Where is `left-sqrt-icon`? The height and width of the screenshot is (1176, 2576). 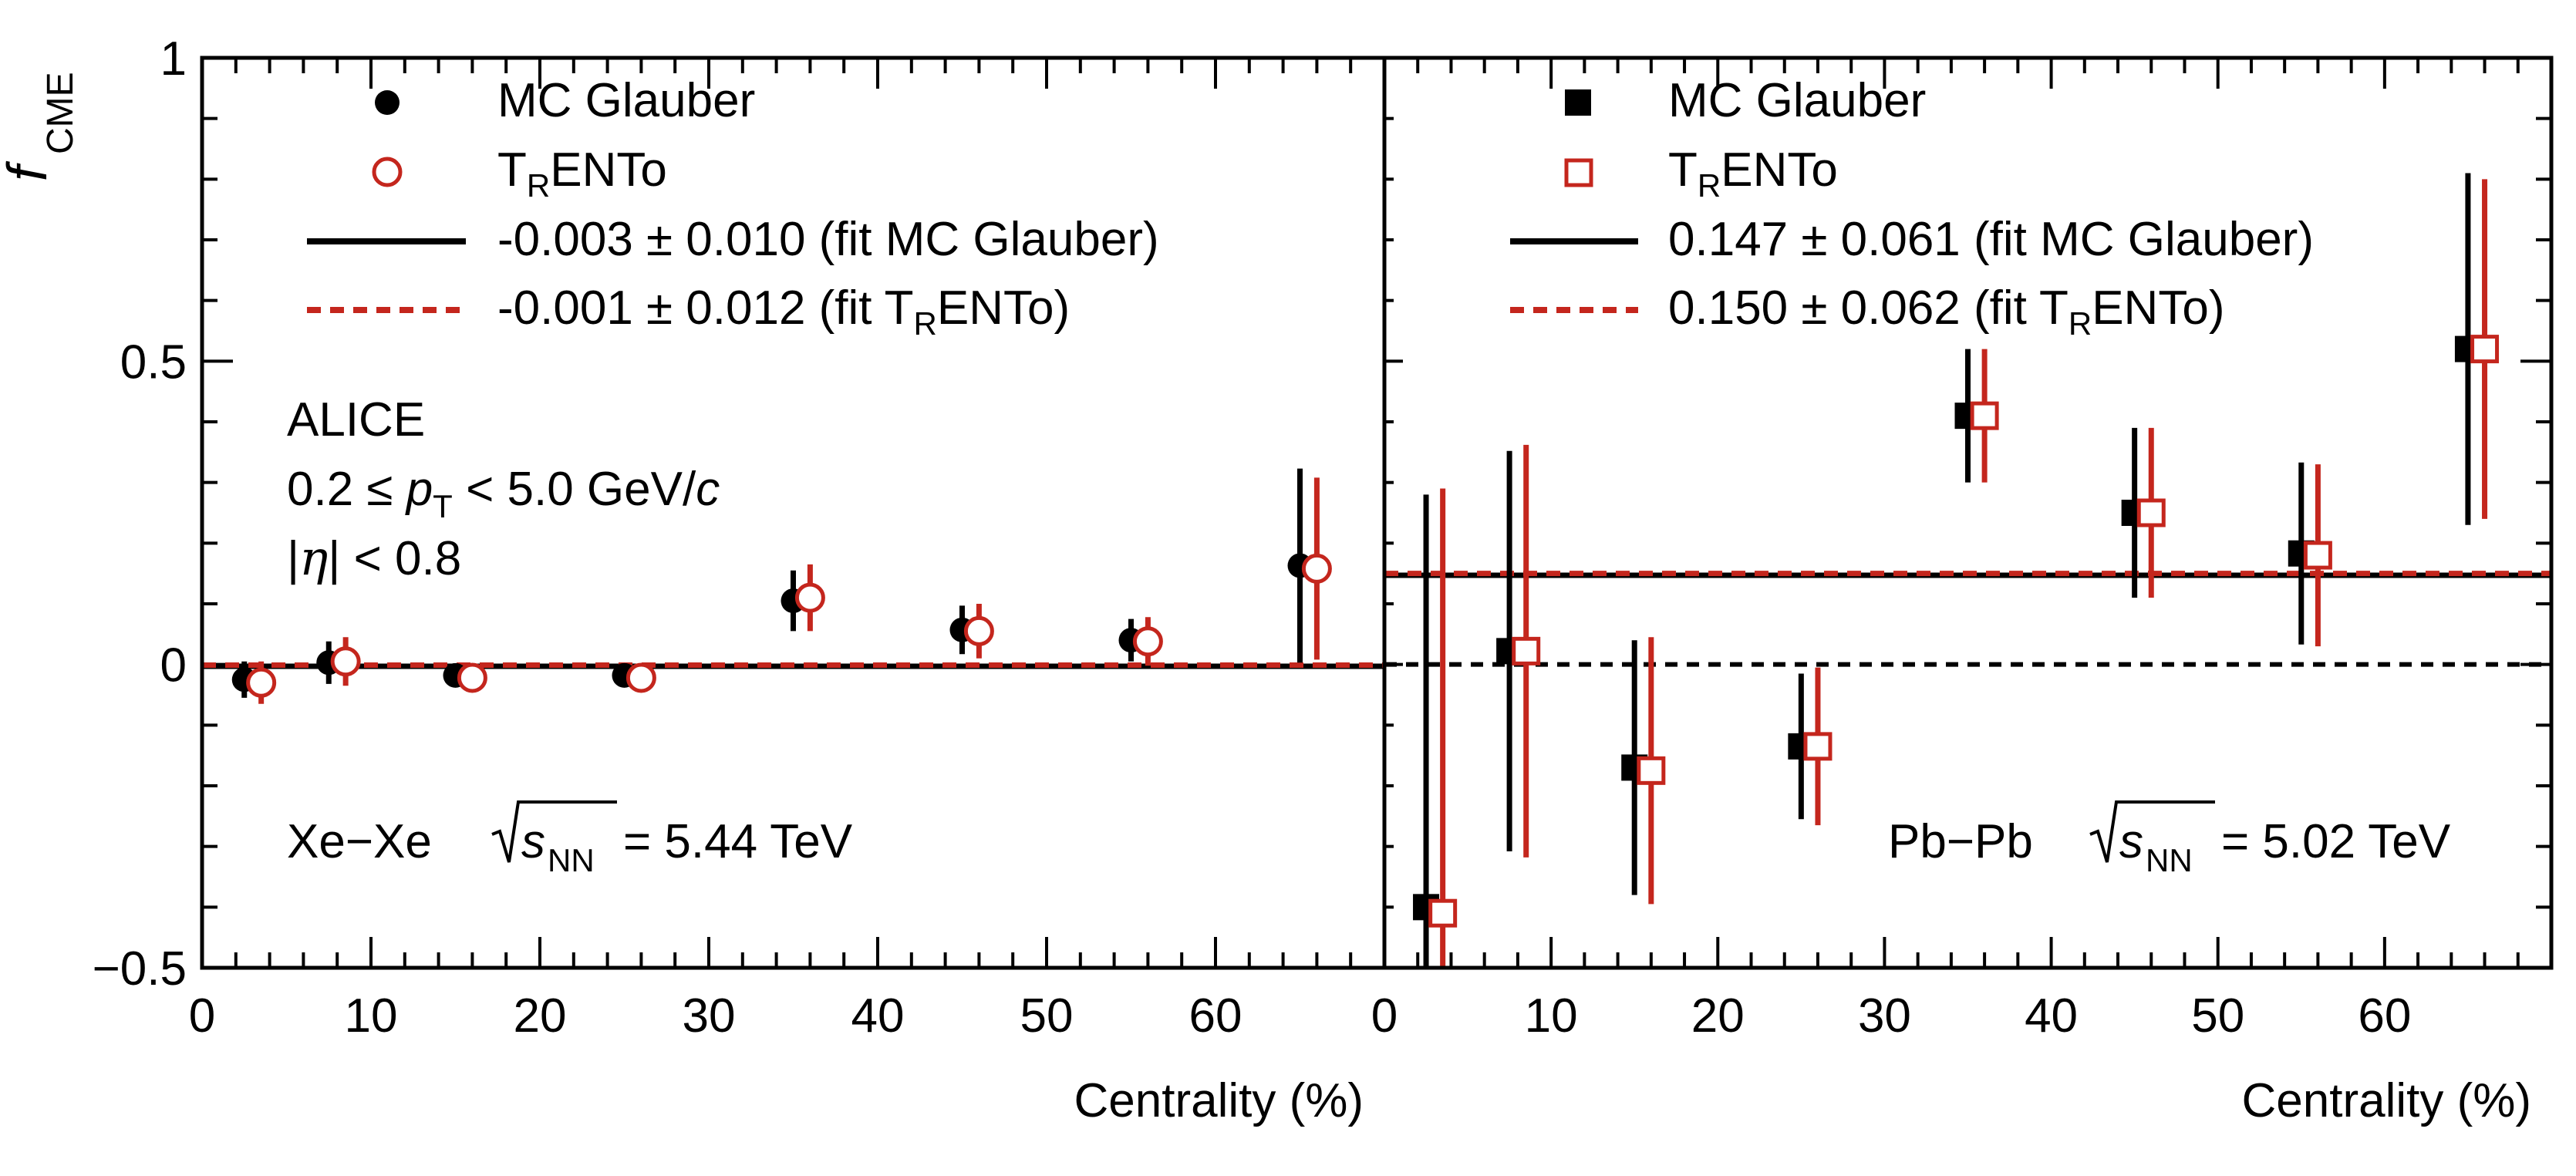
left-sqrt-icon is located at coordinates (554, 832).